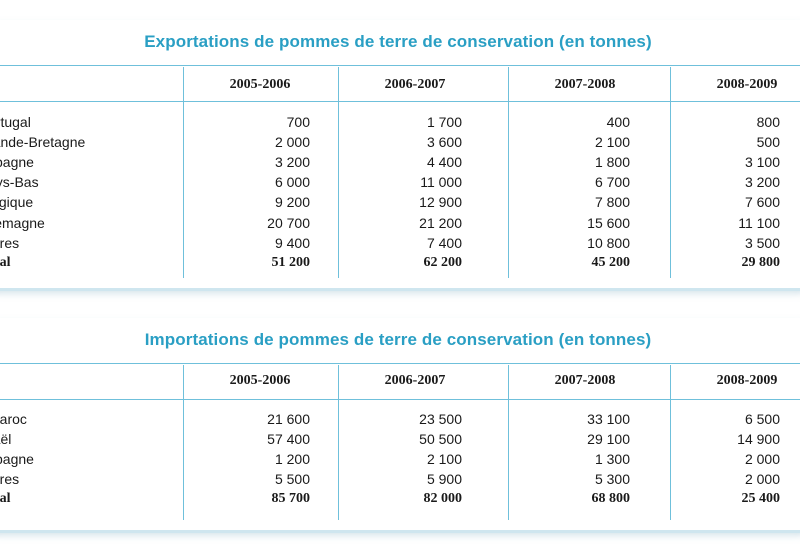  Describe the element at coordinates (292, 242) in the screenshot. I see `table-cell: 9 400` at that location.